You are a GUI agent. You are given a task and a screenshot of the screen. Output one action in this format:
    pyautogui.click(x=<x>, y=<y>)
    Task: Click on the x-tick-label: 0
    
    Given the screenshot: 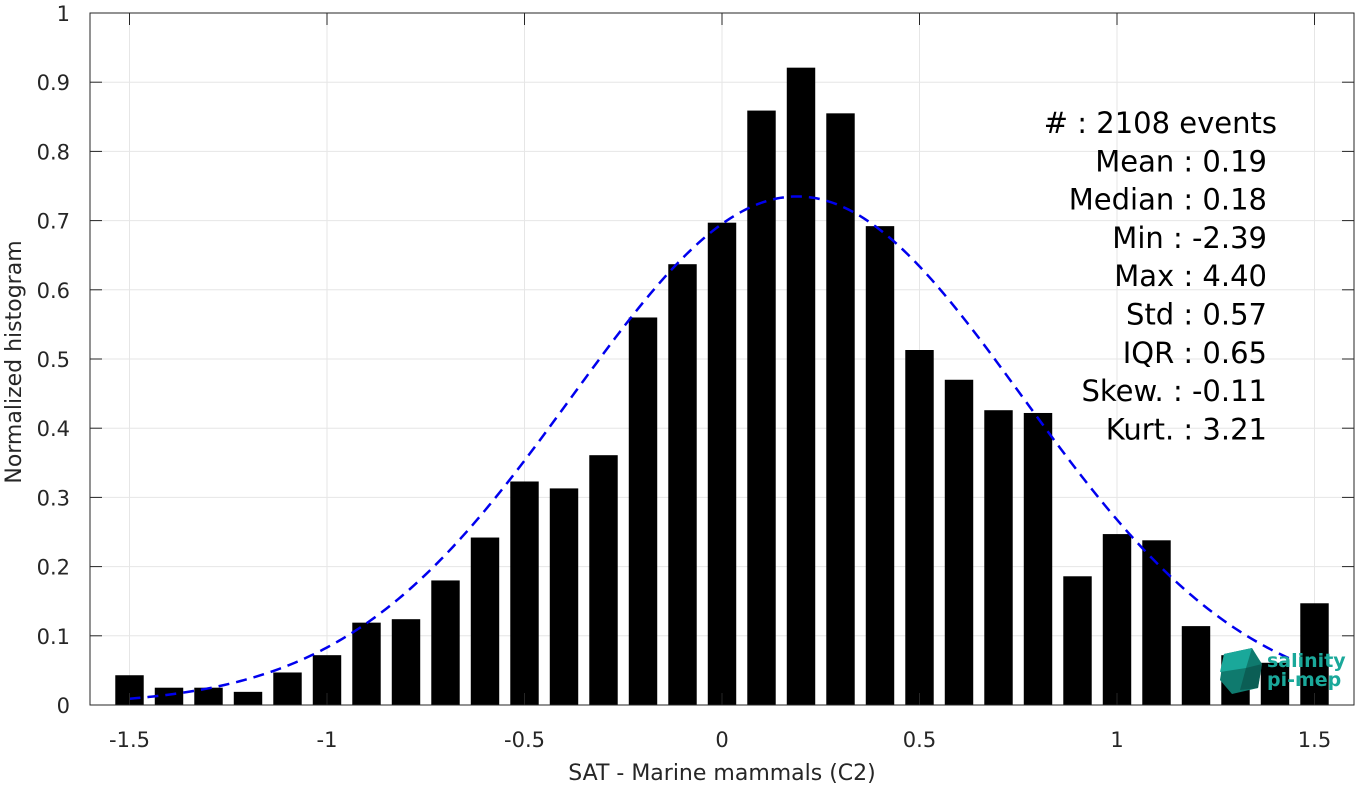 What is the action you would take?
    pyautogui.click(x=721, y=740)
    